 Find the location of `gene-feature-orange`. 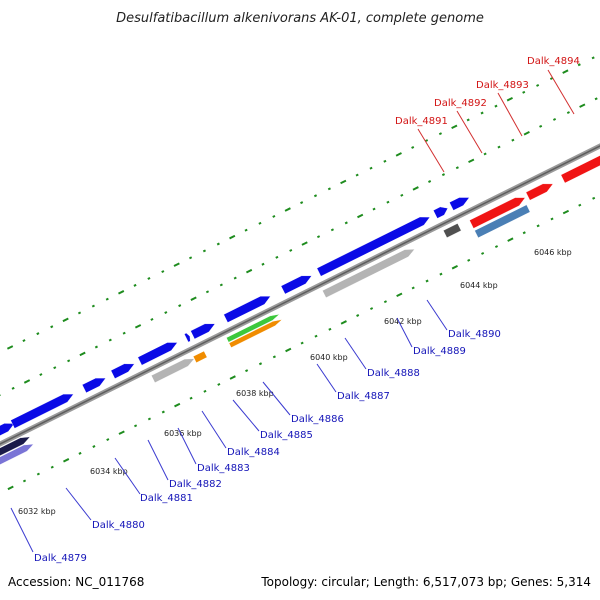

gene-feature-orange is located at coordinates (255, 333).